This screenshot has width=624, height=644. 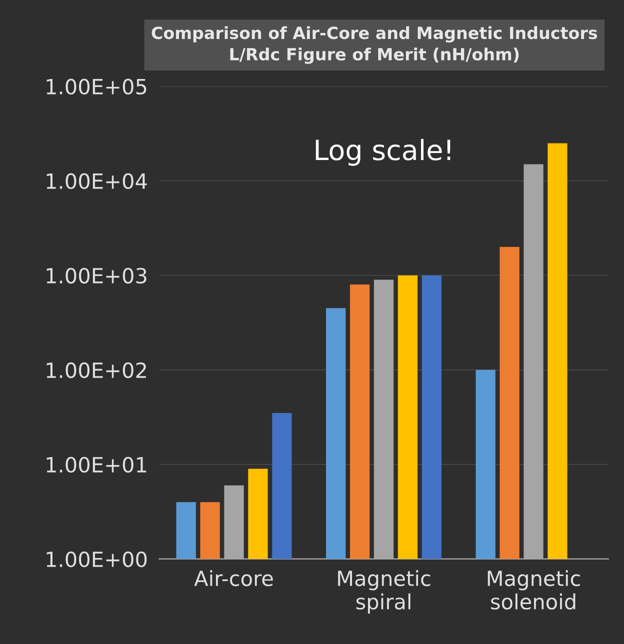 I want to click on annotation: Log scale!, so click(x=383, y=152).